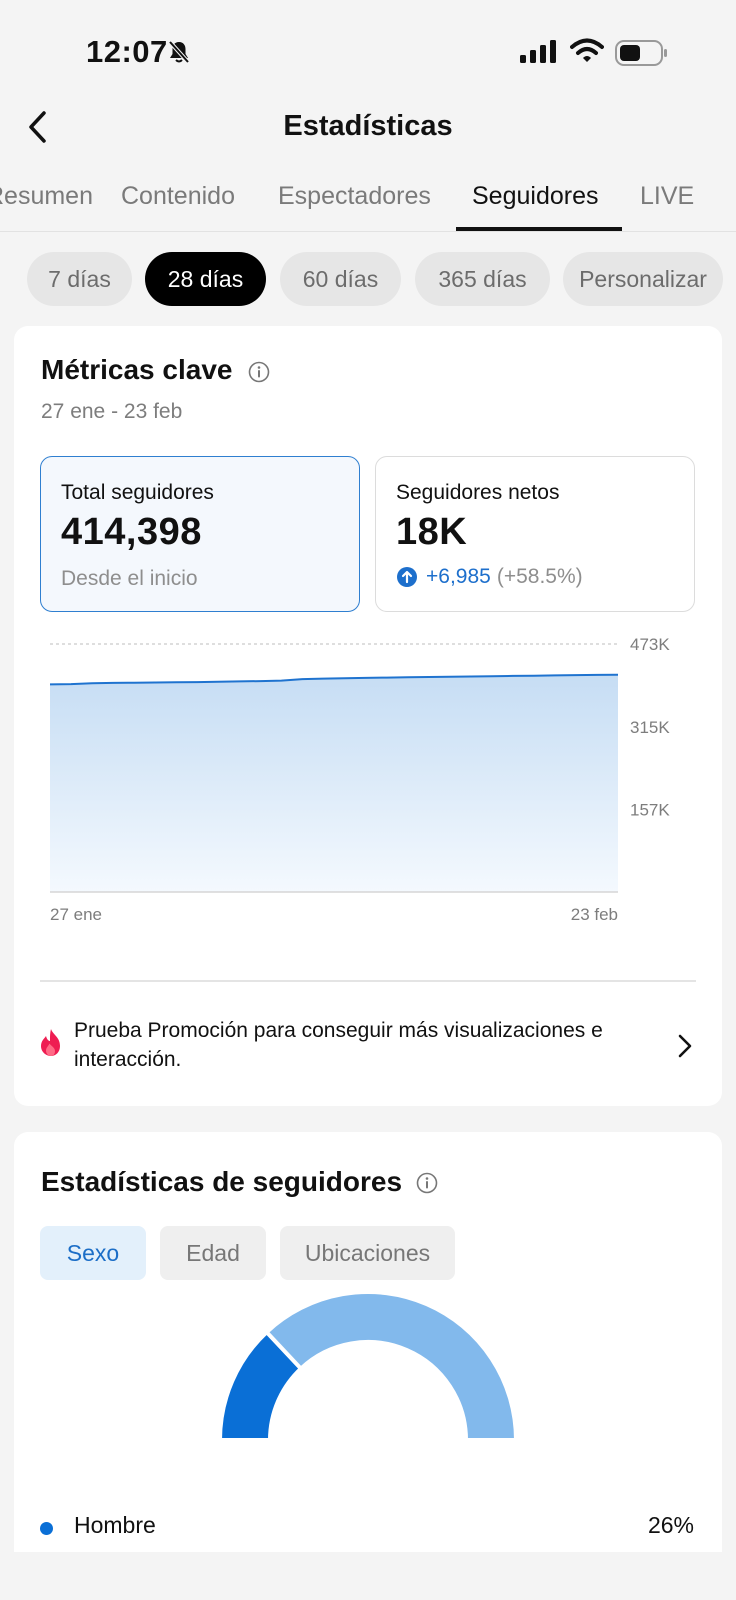  I want to click on net-followers-label: Seguidores netos, so click(478, 492).